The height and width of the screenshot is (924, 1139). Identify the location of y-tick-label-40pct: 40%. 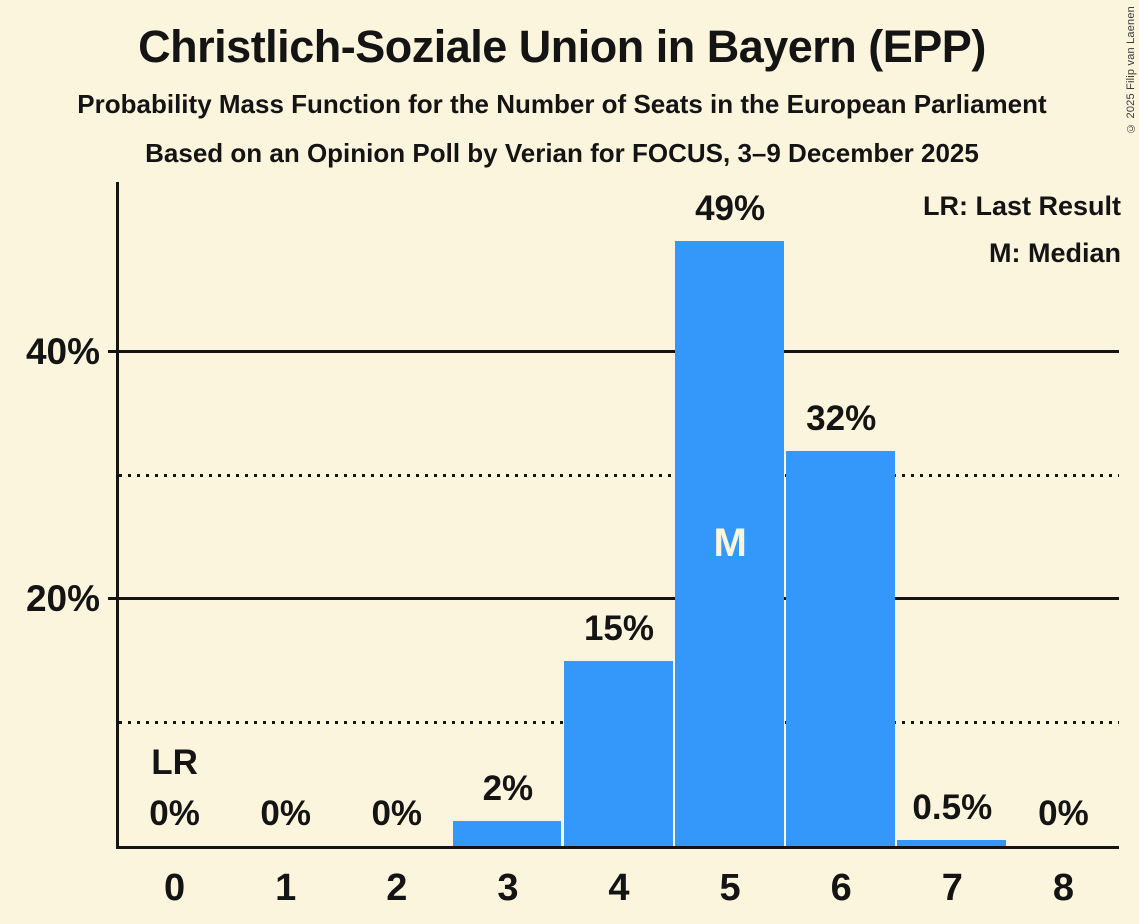
(62, 352).